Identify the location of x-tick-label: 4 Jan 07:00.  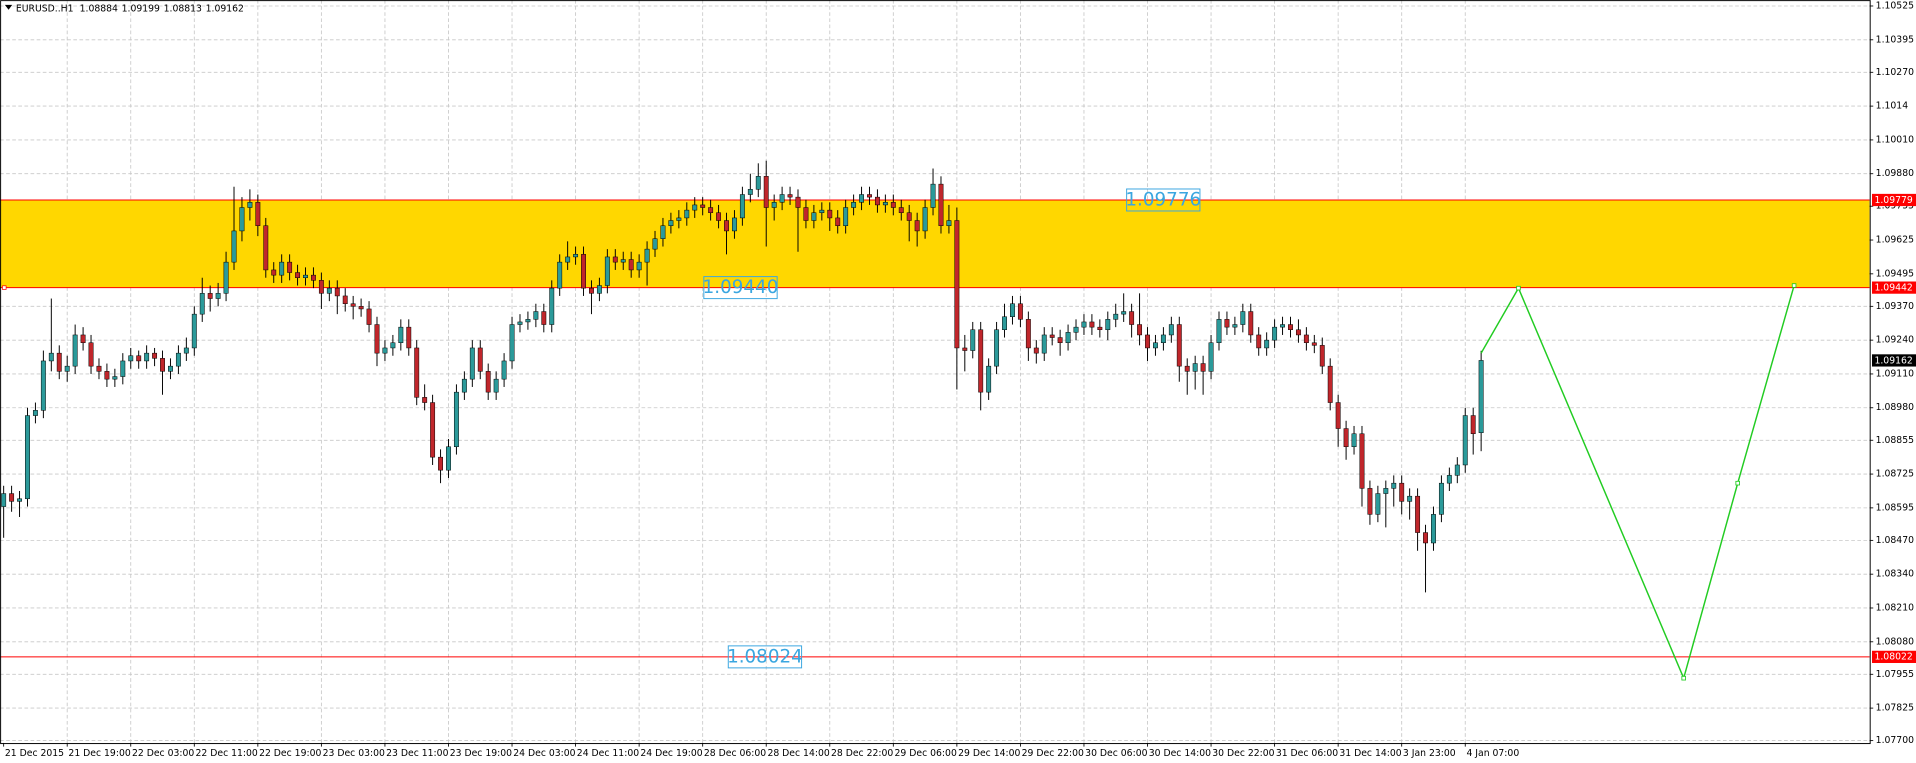
(1492, 753).